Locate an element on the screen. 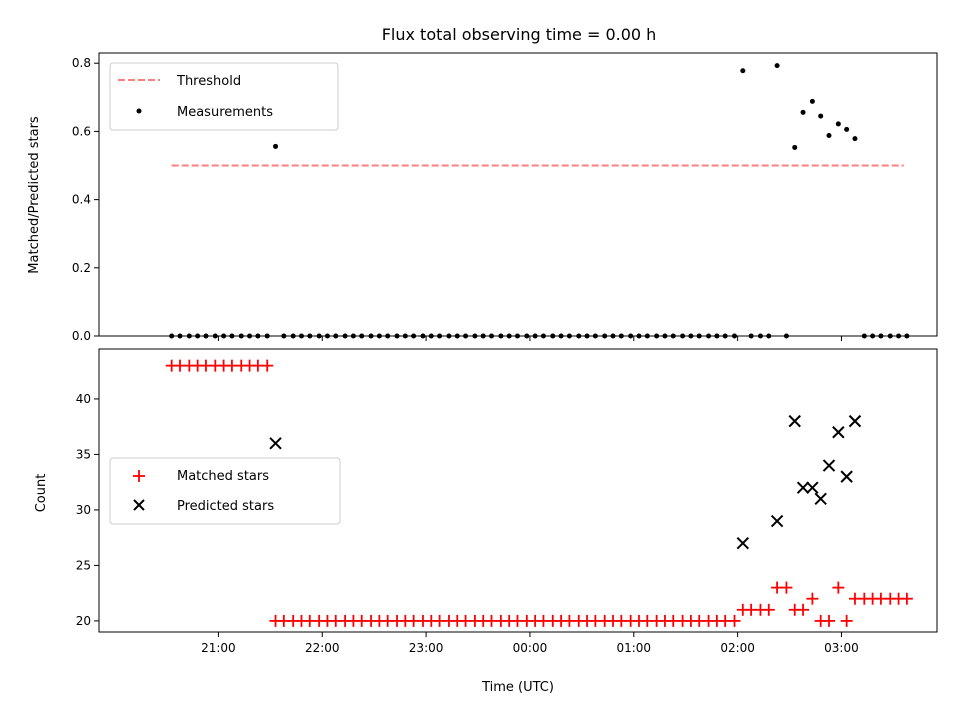  bottom-legend-box is located at coordinates (225, 491).